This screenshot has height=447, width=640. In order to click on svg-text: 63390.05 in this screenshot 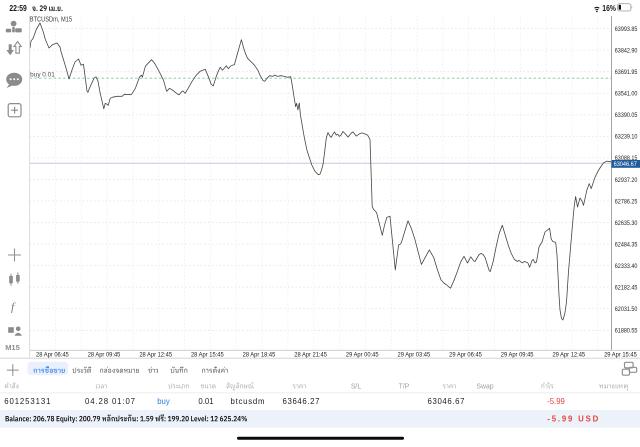, I will do `click(626, 115)`.